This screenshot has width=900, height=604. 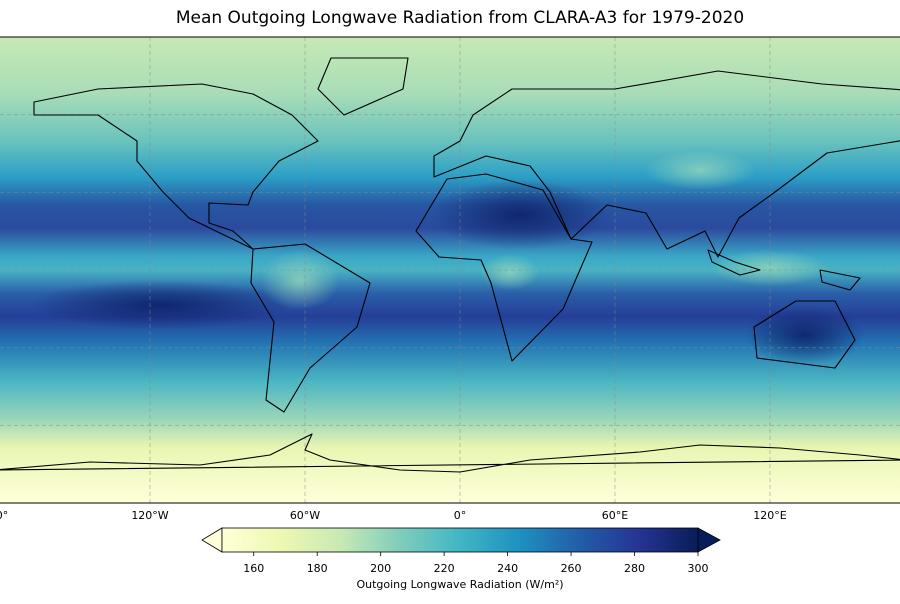 What do you see at coordinates (459, 584) in the screenshot?
I see `colorbar-label: Outgoing Longwave Radiation (W/m²)` at bounding box center [459, 584].